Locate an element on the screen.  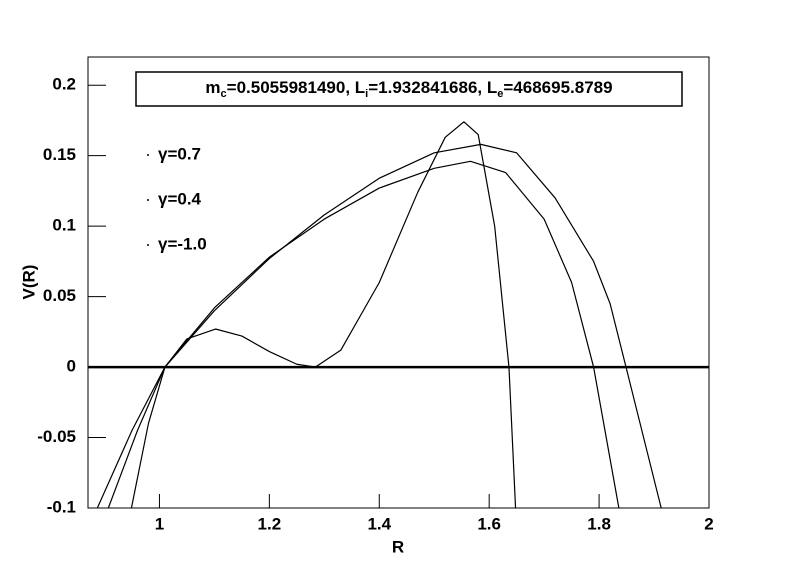
y-tick-label: 0.1 is located at coordinates (64, 225).